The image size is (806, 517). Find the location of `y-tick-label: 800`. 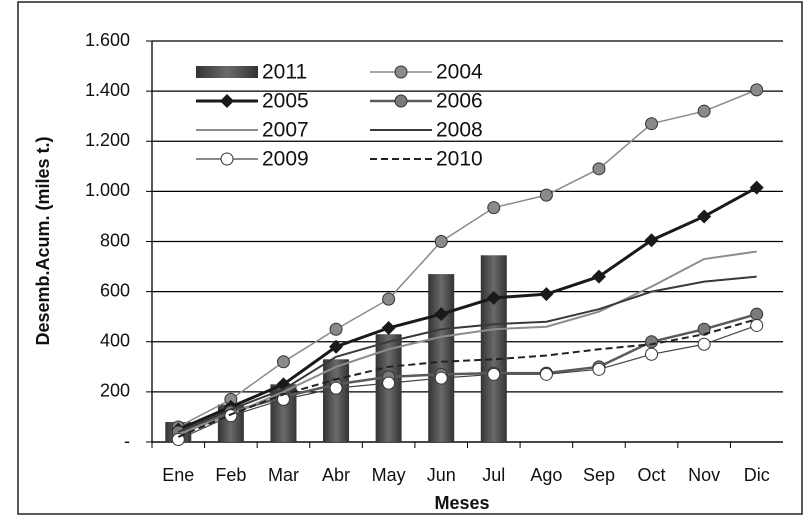

y-tick-label: 800 is located at coordinates (115, 240).